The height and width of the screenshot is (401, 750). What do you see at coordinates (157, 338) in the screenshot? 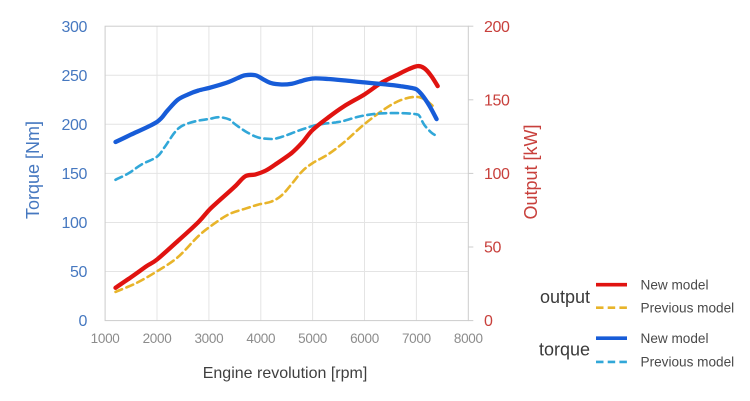
I see `svg-text: 2000` at bounding box center [157, 338].